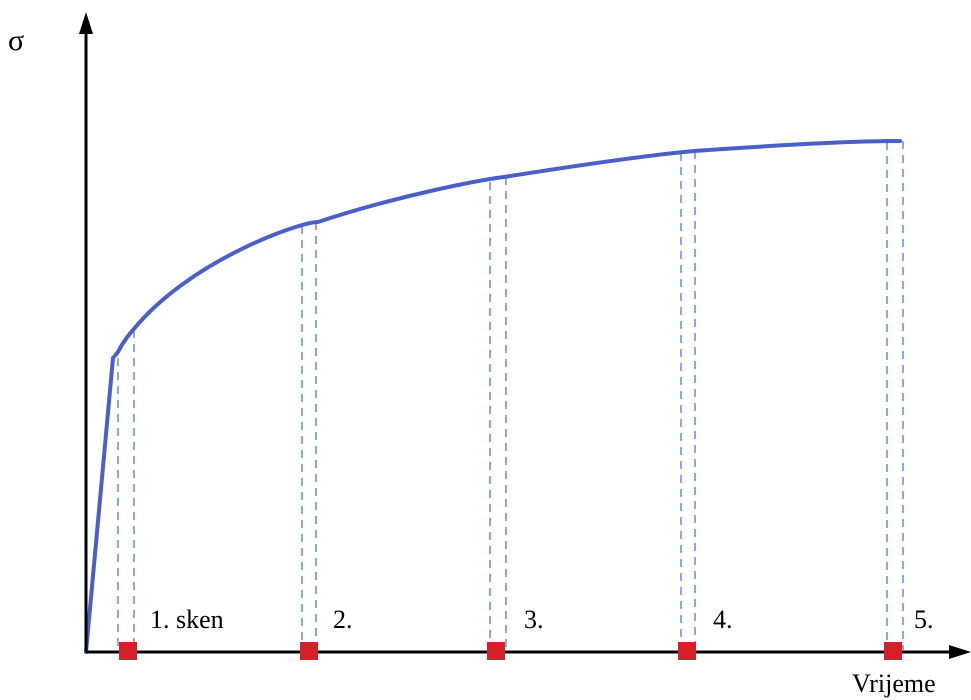  Describe the element at coordinates (16, 40) in the screenshot. I see `y-axis-label: σ` at that location.